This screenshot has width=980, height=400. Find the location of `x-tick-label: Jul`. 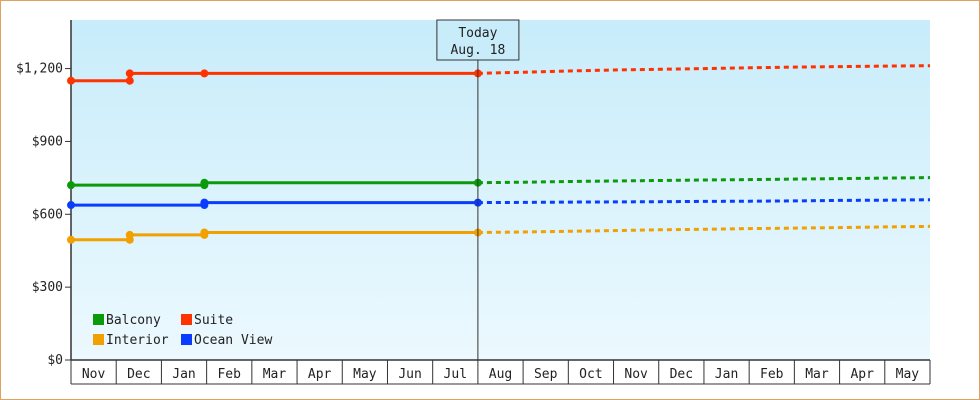

x-tick-label: Jul is located at coordinates (455, 374).